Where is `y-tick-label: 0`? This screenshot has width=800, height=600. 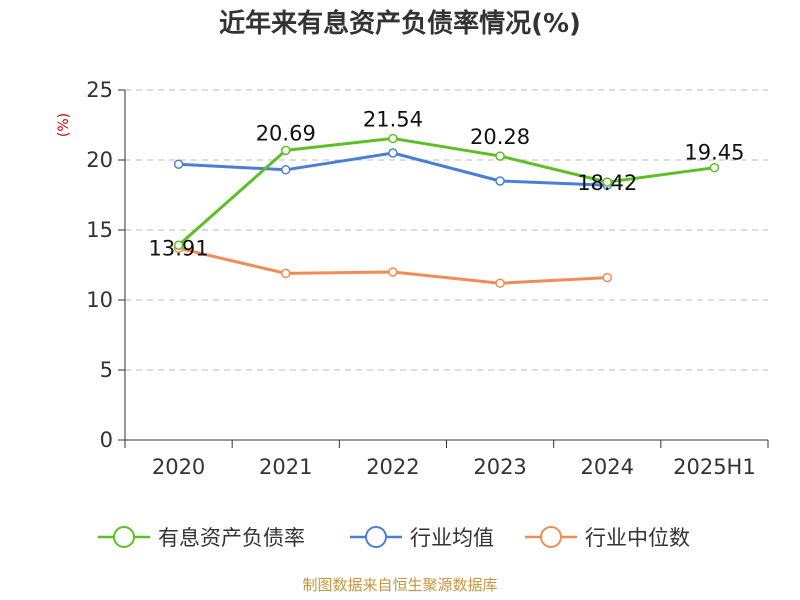 y-tick-label: 0 is located at coordinates (106, 440).